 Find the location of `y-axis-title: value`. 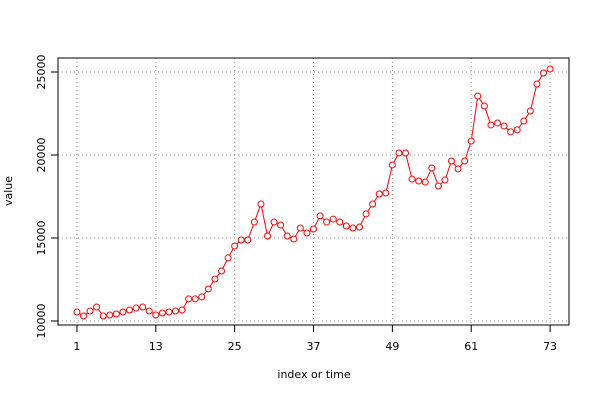

y-axis-title: value is located at coordinates (8, 191).